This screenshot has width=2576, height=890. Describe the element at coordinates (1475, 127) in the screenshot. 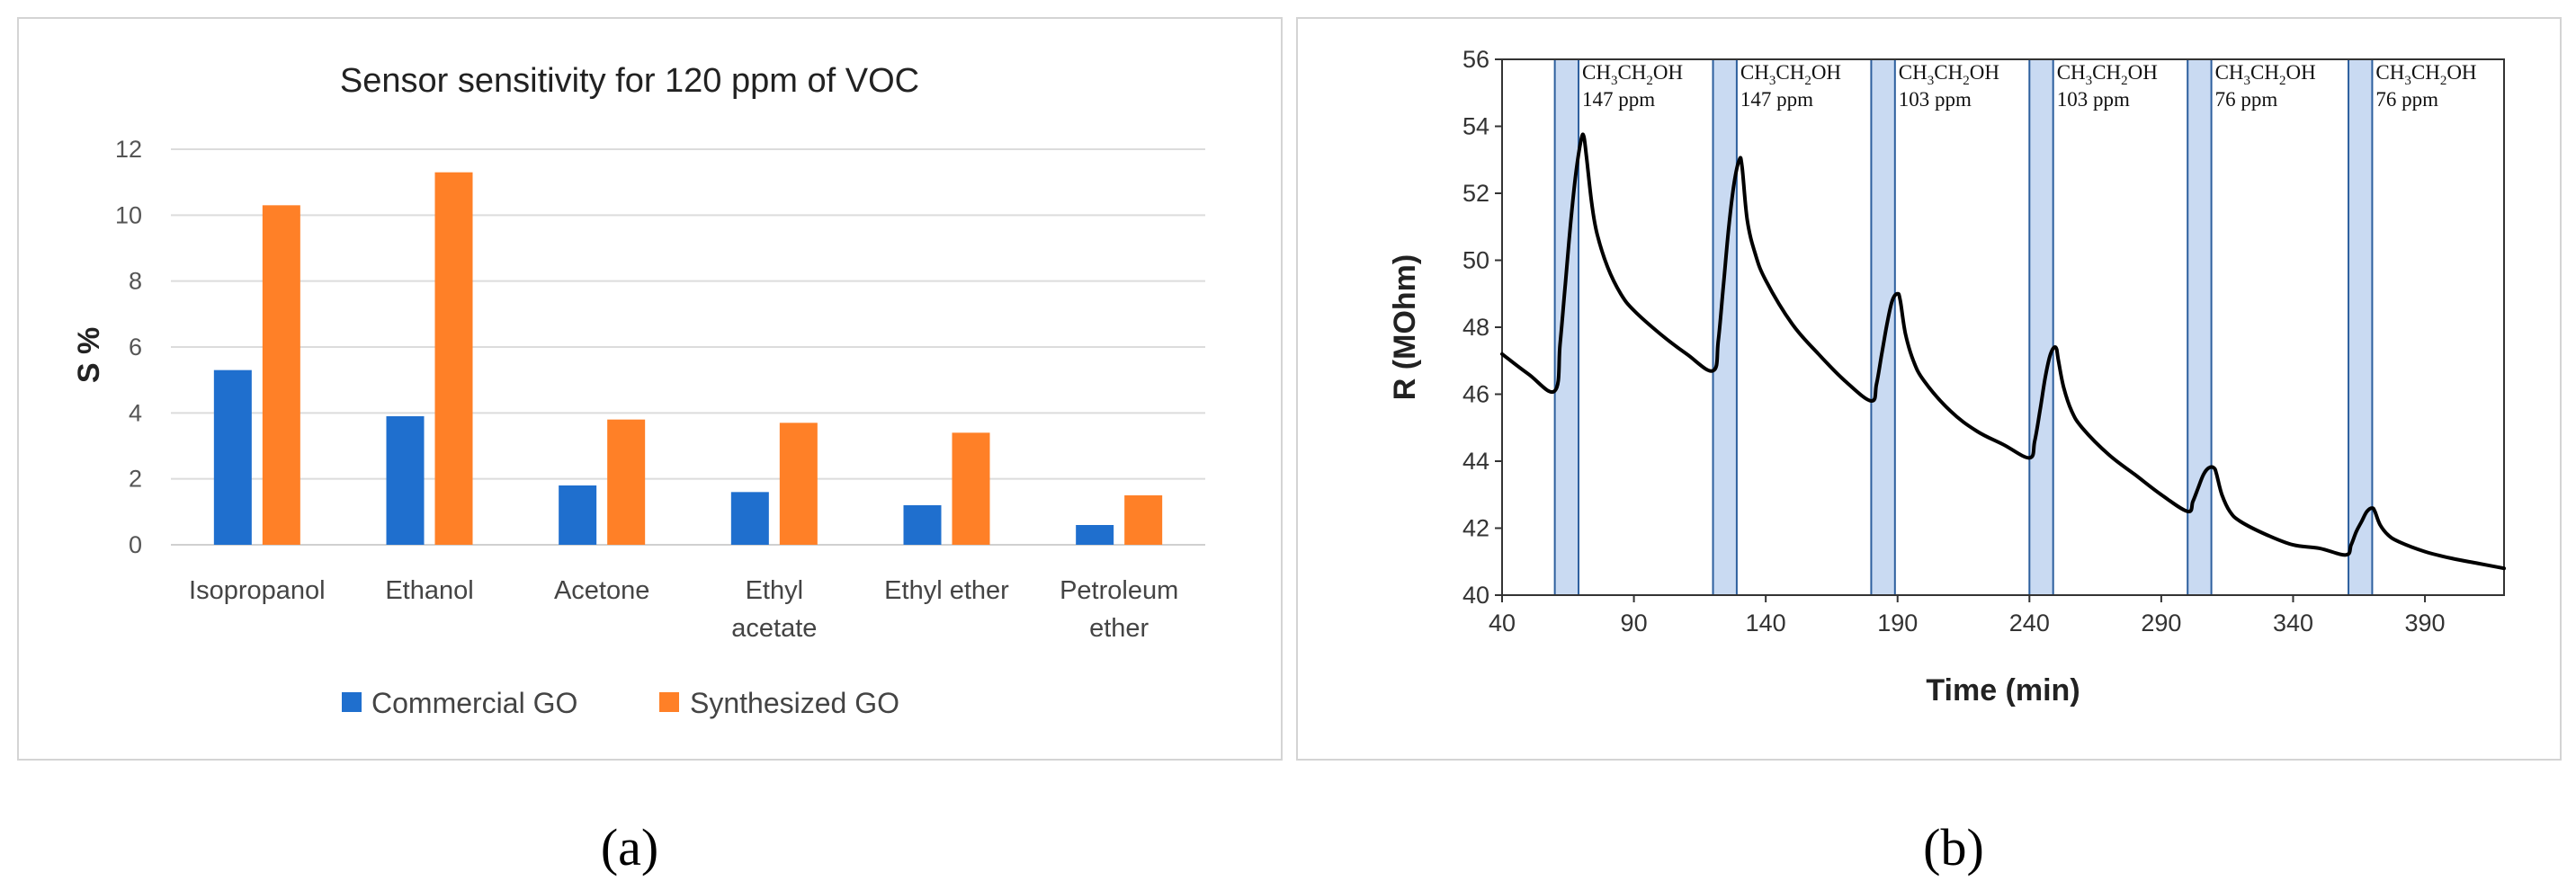

I see `y-tick-label-54: 54` at that location.